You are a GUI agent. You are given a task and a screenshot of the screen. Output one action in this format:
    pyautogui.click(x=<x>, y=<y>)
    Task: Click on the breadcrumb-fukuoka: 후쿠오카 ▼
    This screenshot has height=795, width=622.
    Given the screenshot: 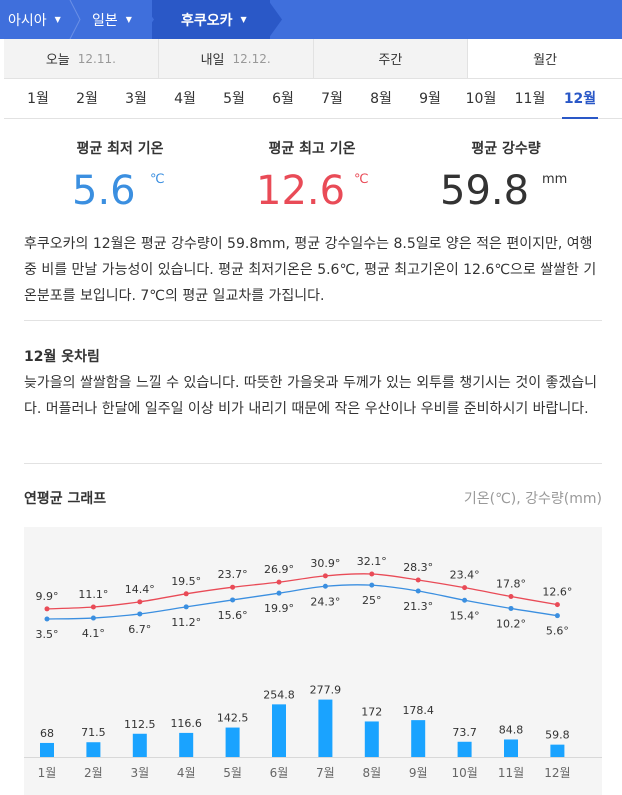 What is the action you would take?
    pyautogui.click(x=214, y=19)
    